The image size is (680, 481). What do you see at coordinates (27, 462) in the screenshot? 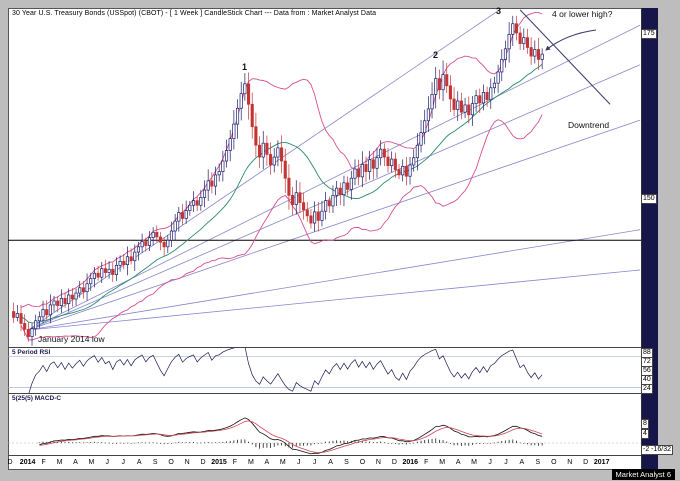
I see `time-axis-year-label: 2014` at bounding box center [27, 462].